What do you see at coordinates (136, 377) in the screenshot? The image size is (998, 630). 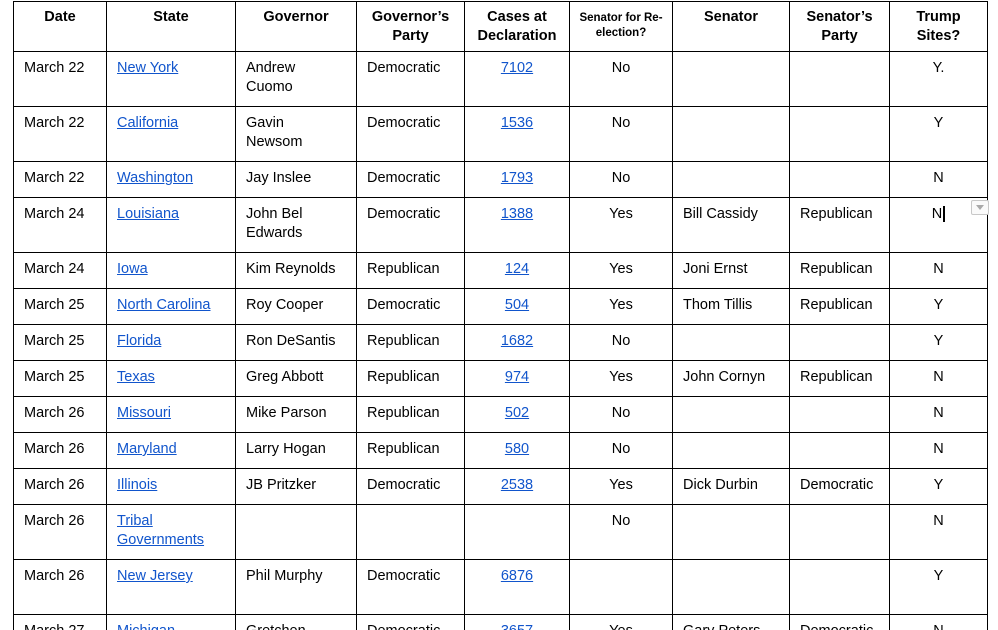 I see `state-link: Texas` at bounding box center [136, 377].